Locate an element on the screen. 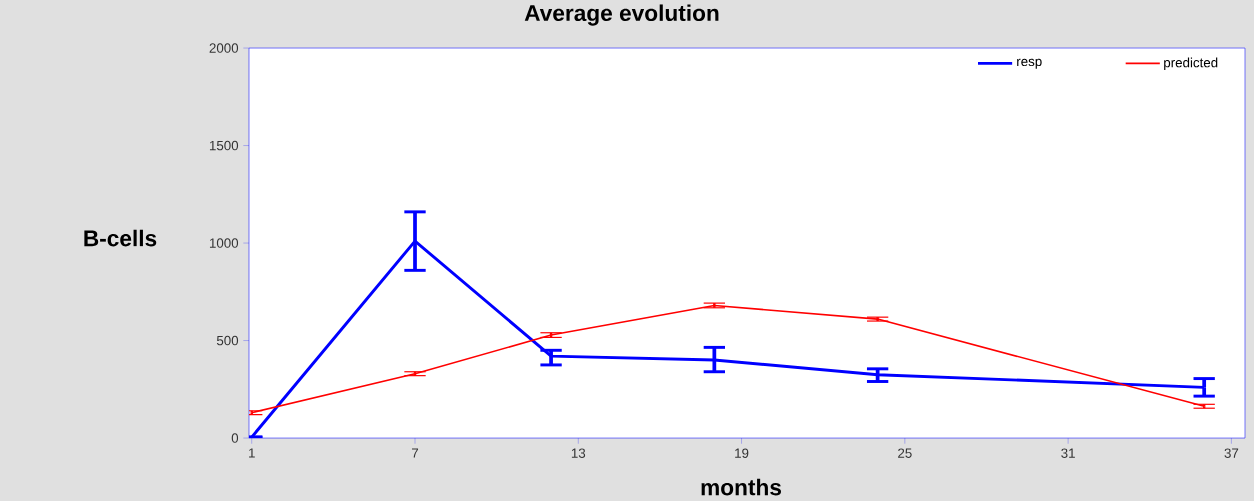 The height and width of the screenshot is (501, 1254). x-tick-label: 1 is located at coordinates (252, 453).